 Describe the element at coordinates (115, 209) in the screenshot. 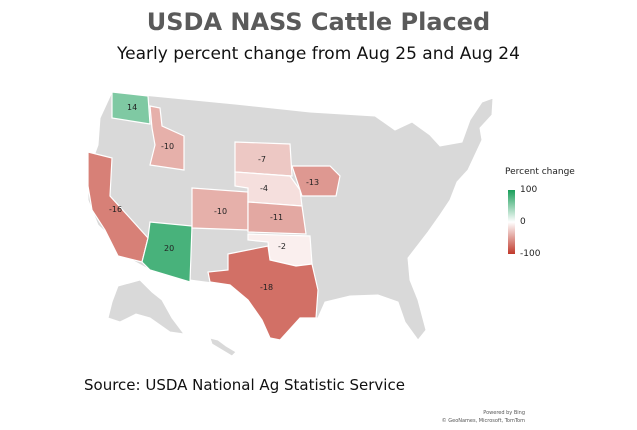

I see `label-california: -16` at that location.